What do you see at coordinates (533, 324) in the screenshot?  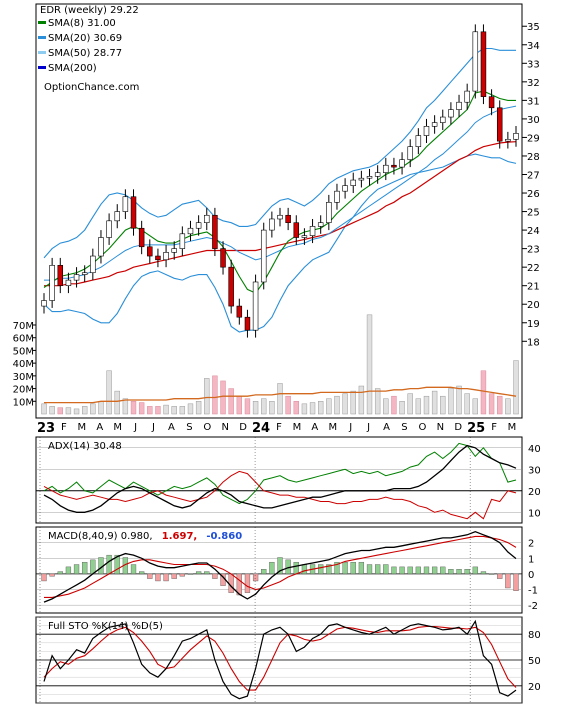 I see `price-tick-label: 19` at bounding box center [533, 324].